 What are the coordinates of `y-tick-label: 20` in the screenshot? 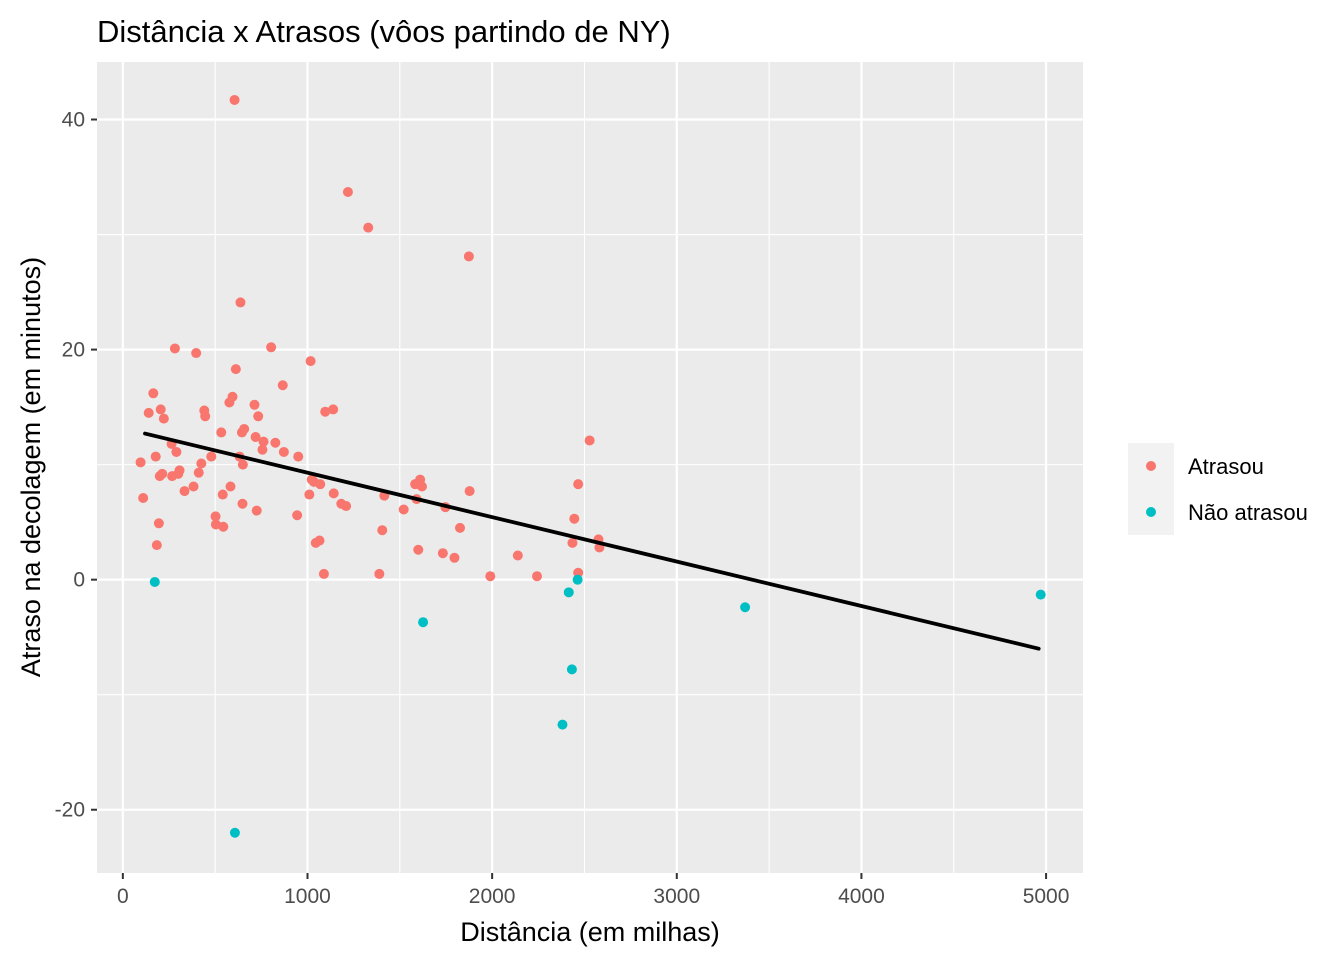 It's located at (73, 350).